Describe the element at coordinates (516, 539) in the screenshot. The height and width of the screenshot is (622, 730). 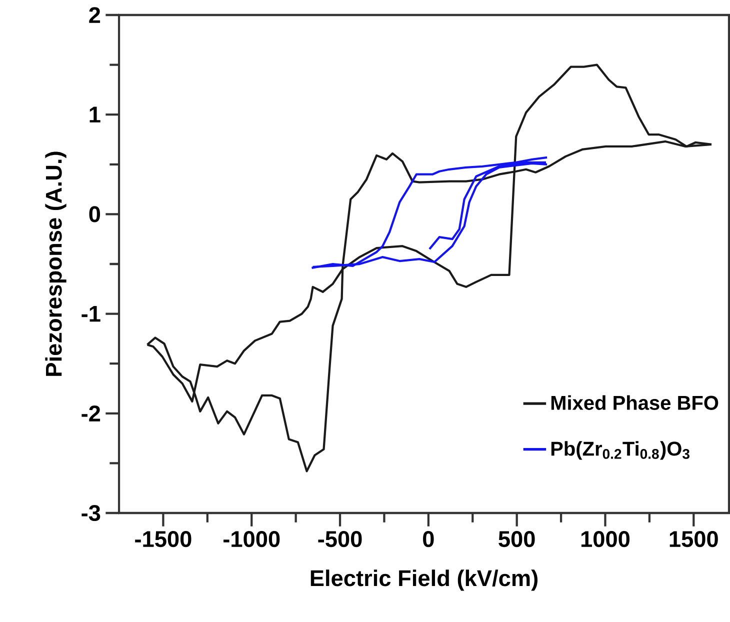
I see `x-tick-label: 500` at that location.